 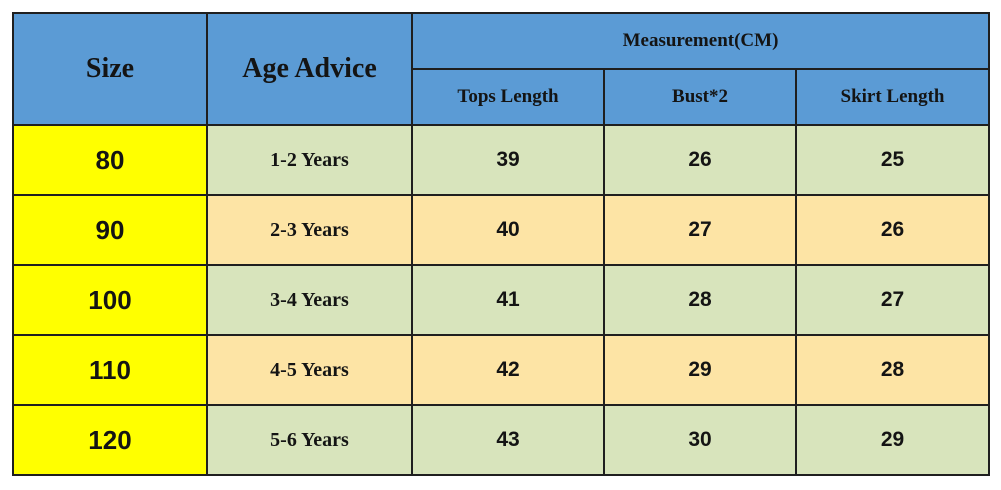 I want to click on skirt-length-cell: 28, so click(x=892, y=370).